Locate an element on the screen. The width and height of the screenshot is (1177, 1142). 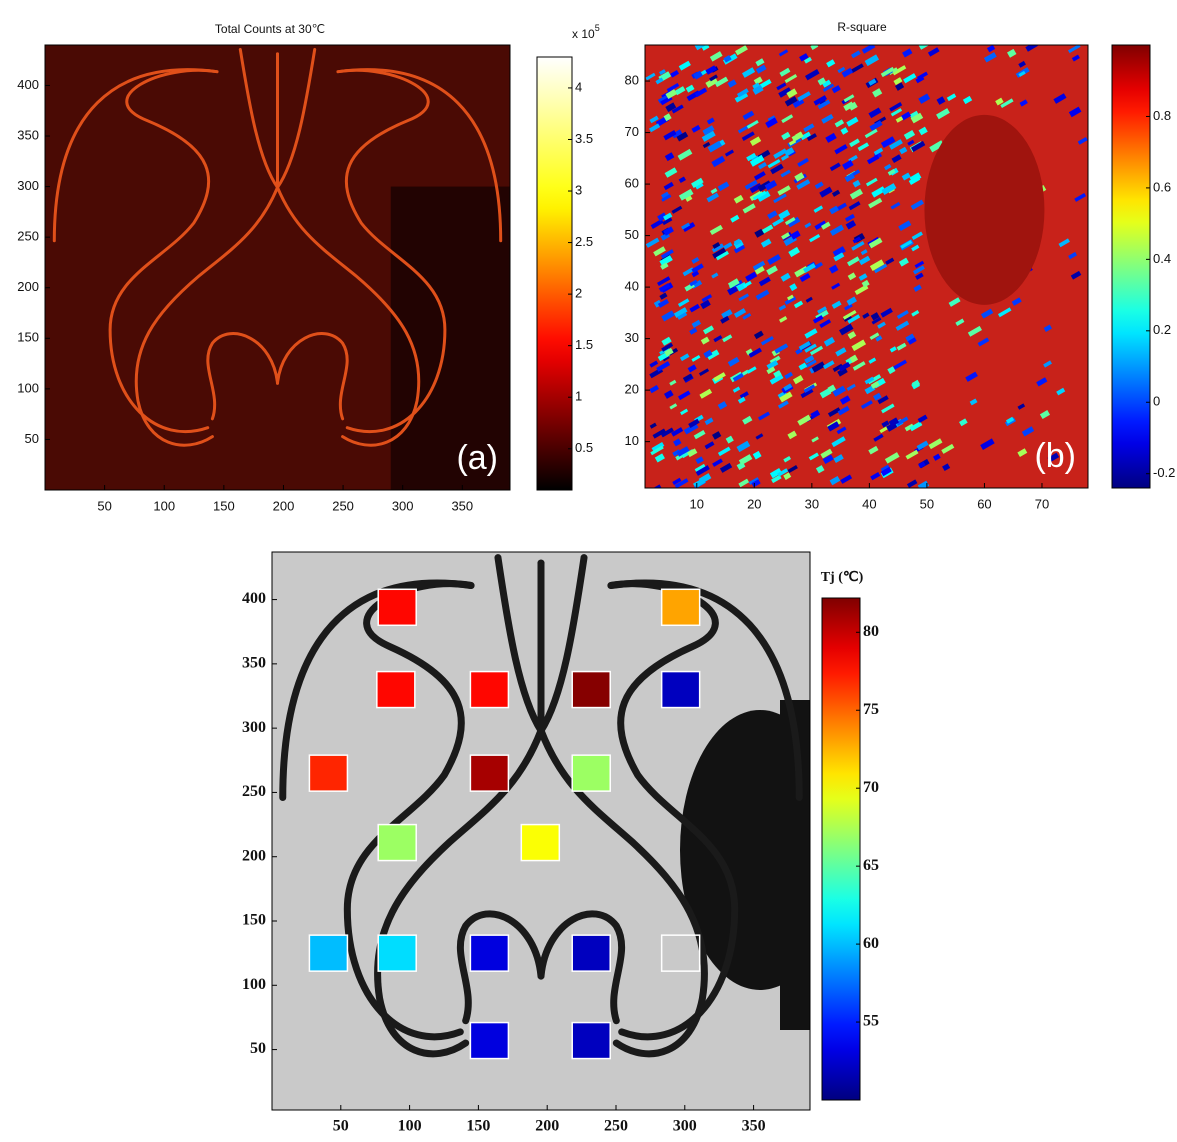
colorbar-tick-label: 1 is located at coordinates (578, 396).